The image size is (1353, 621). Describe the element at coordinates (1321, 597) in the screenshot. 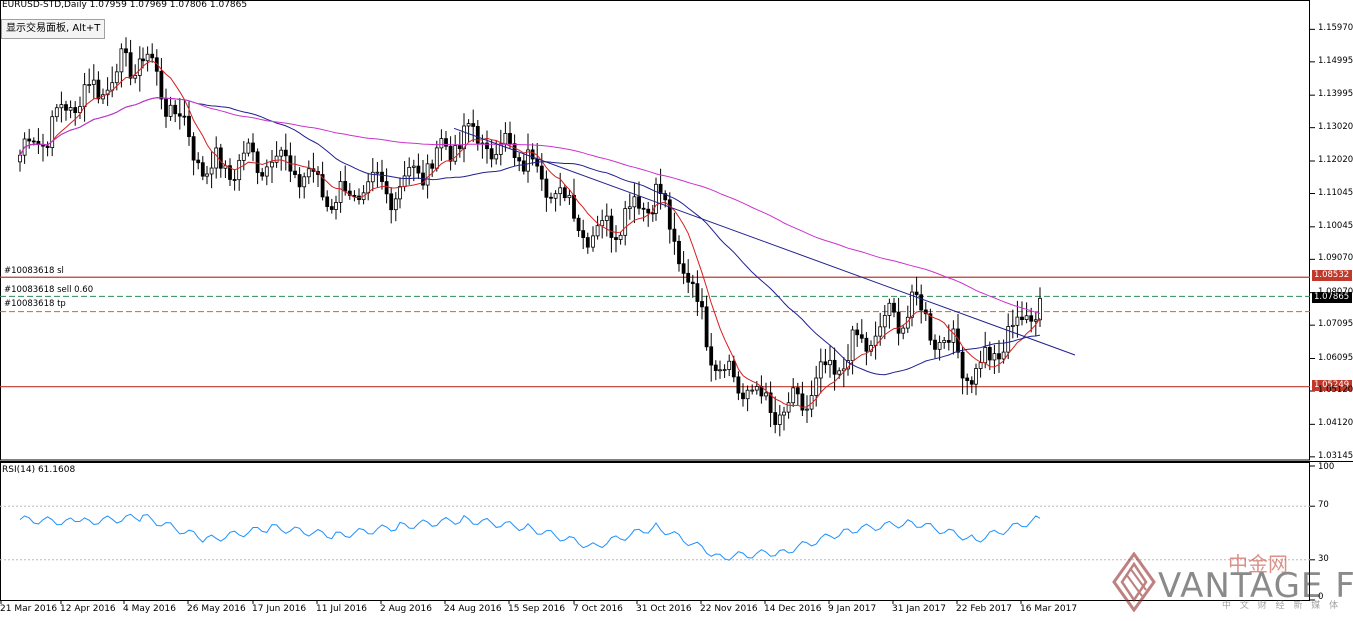

I see `rsi-tick-label: 0` at that location.